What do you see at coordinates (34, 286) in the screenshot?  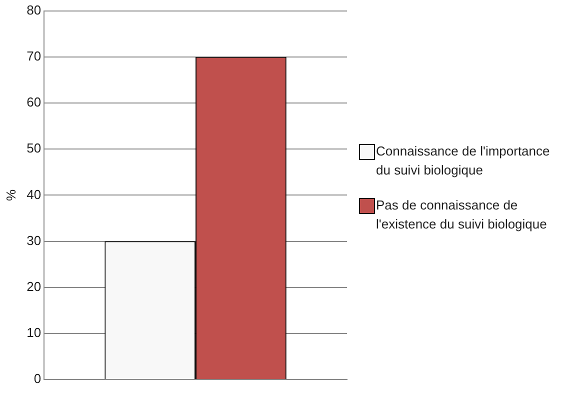 I see `y-tick-label: 20` at bounding box center [34, 286].